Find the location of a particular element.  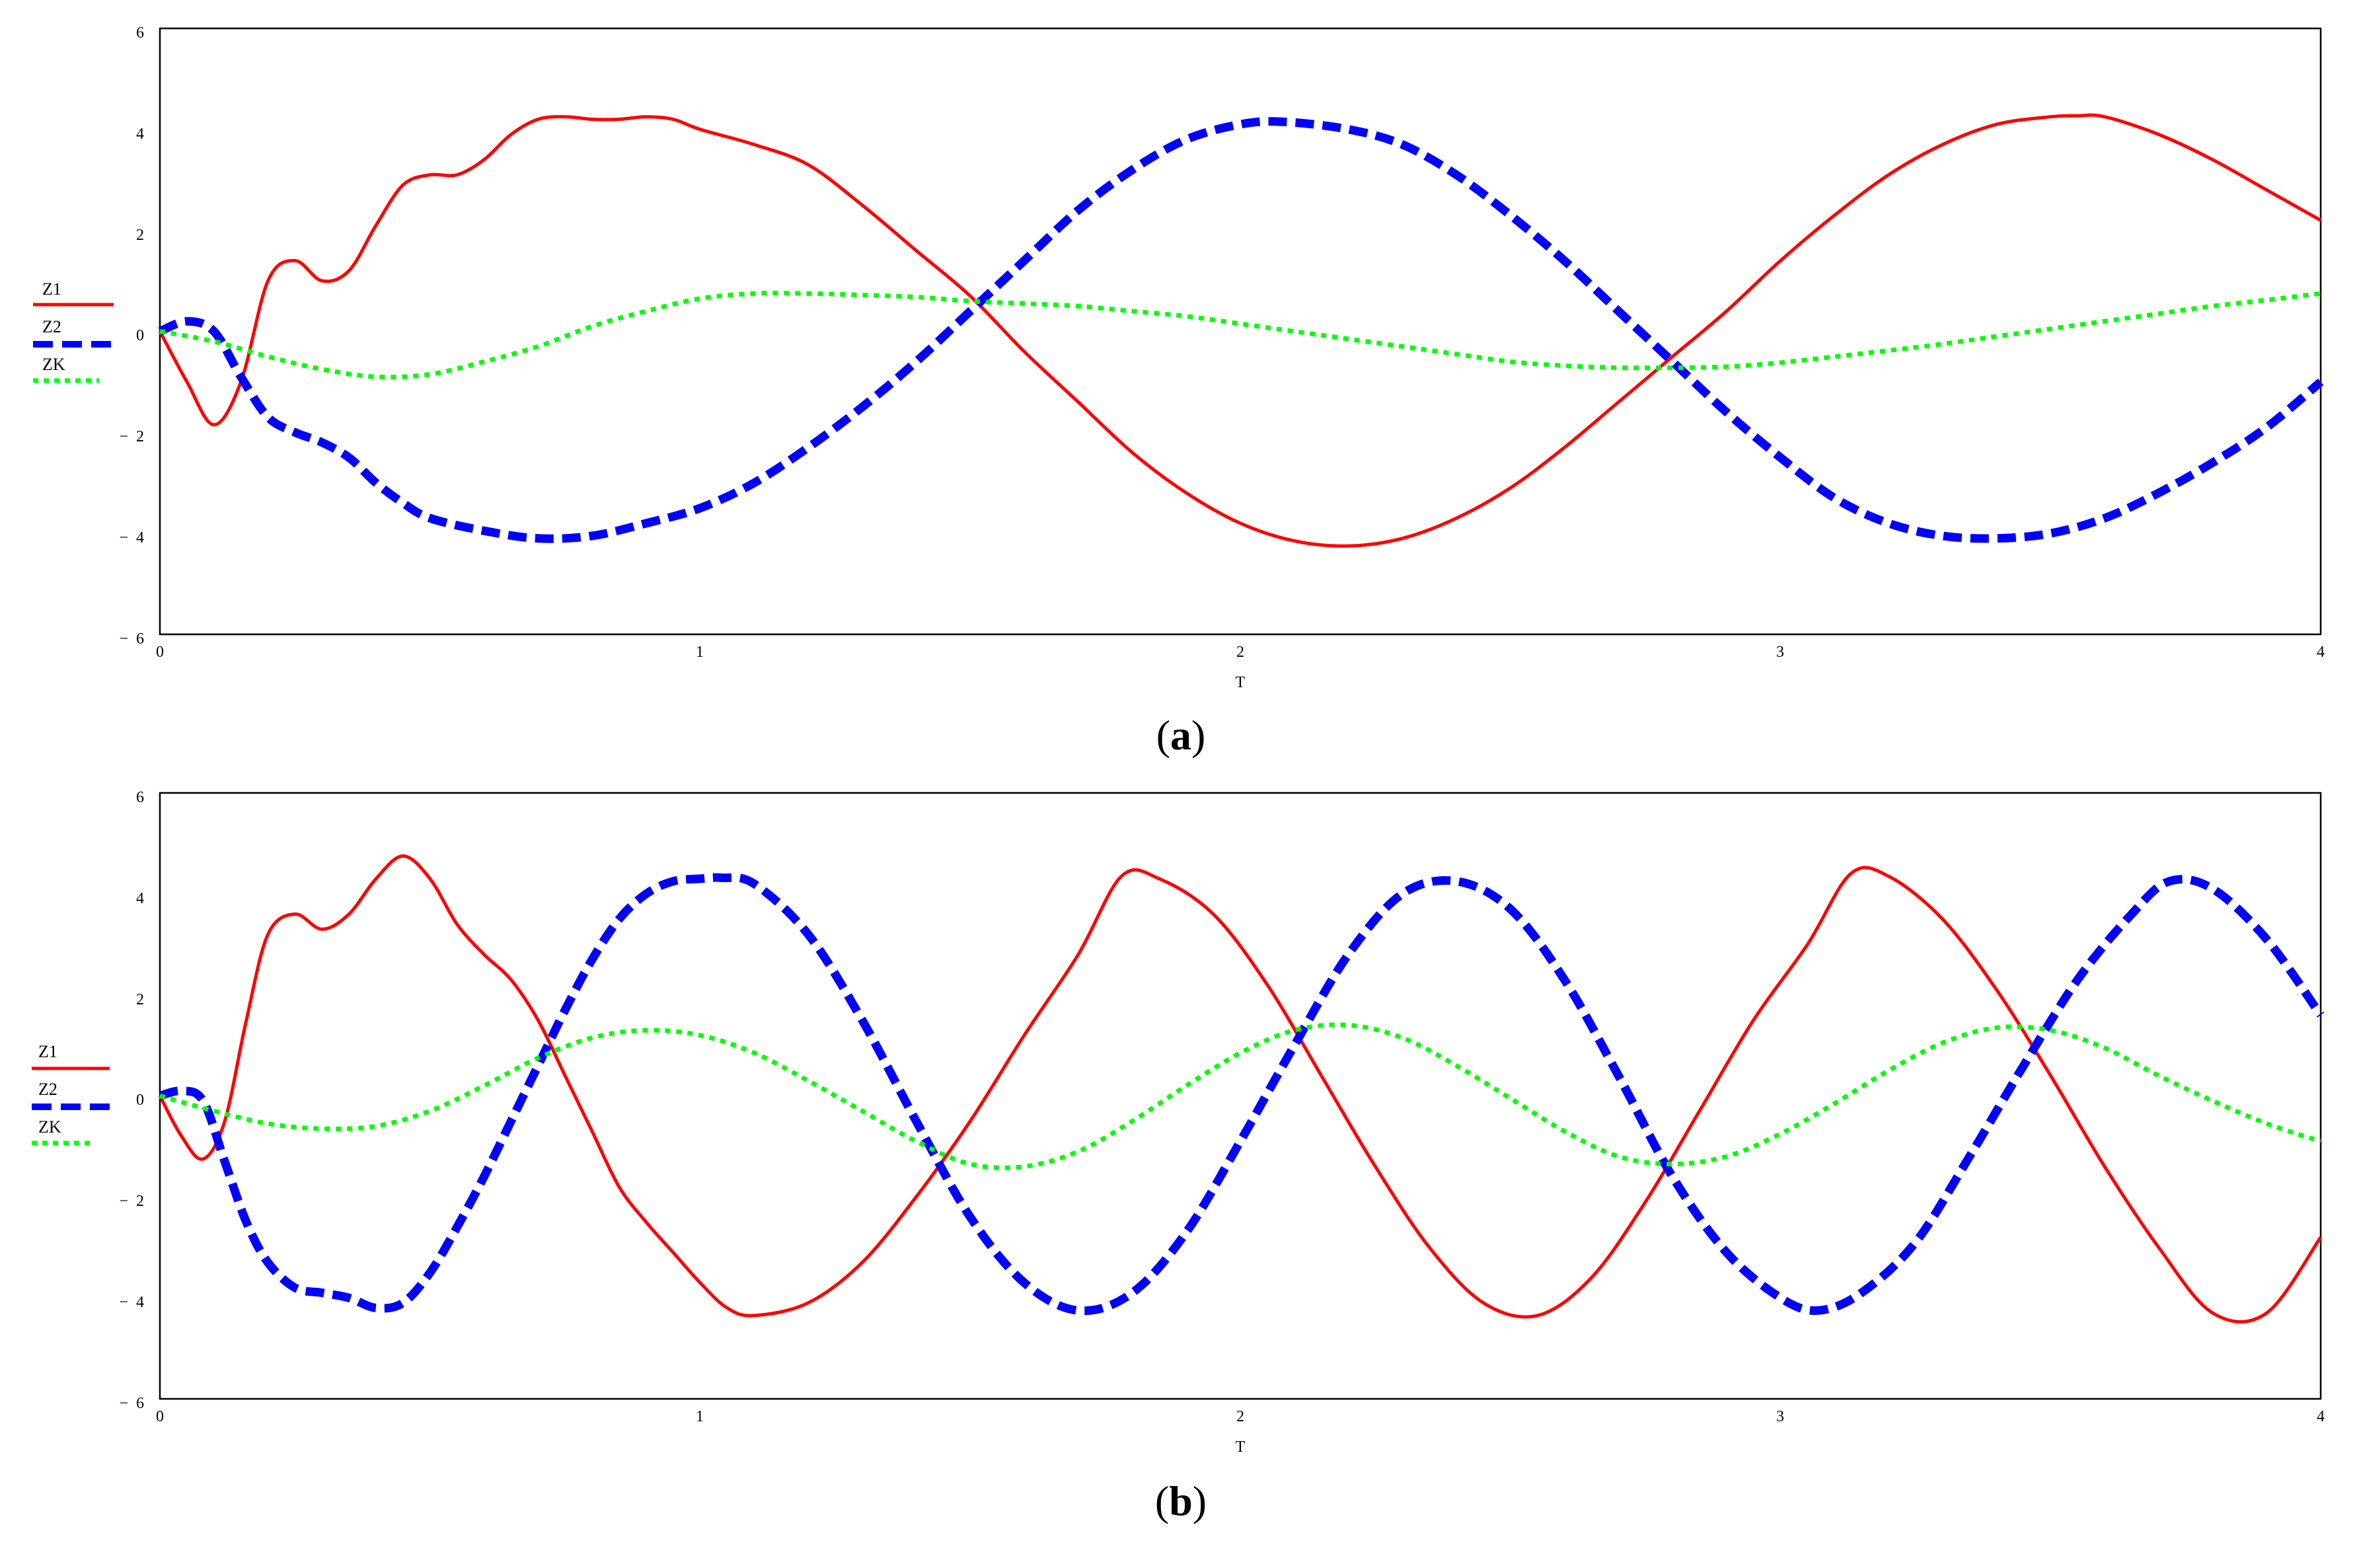

panel-caption-b: (b) is located at coordinates (1181, 1500).